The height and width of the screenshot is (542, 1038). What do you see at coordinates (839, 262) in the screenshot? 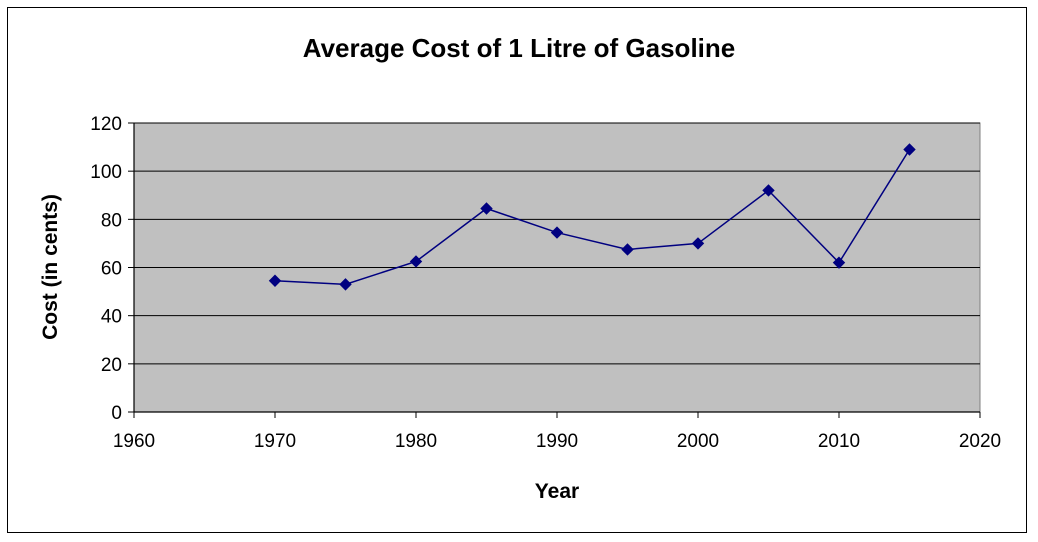
I see `data-point-2010` at bounding box center [839, 262].